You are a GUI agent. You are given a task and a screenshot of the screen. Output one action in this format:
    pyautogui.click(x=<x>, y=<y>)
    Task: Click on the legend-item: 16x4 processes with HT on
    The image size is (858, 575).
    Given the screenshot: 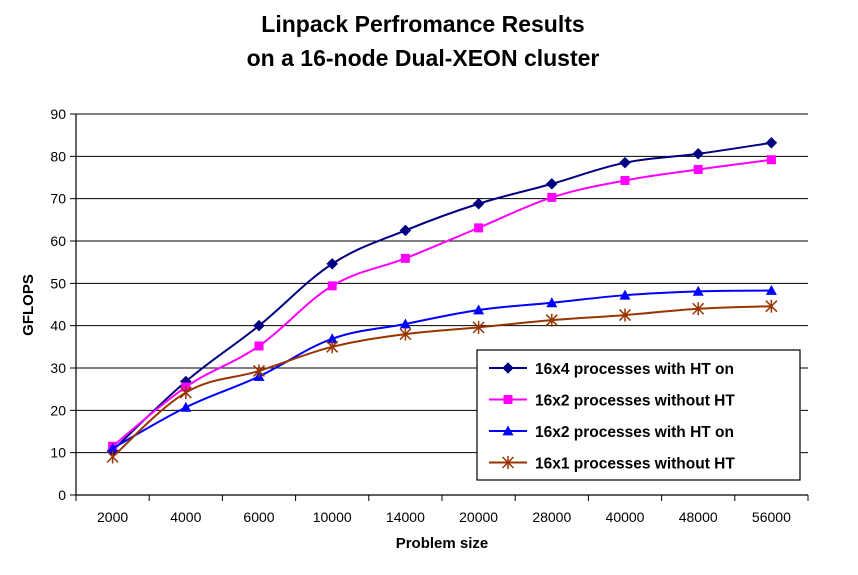 What is the action you would take?
    pyautogui.click(x=611, y=369)
    